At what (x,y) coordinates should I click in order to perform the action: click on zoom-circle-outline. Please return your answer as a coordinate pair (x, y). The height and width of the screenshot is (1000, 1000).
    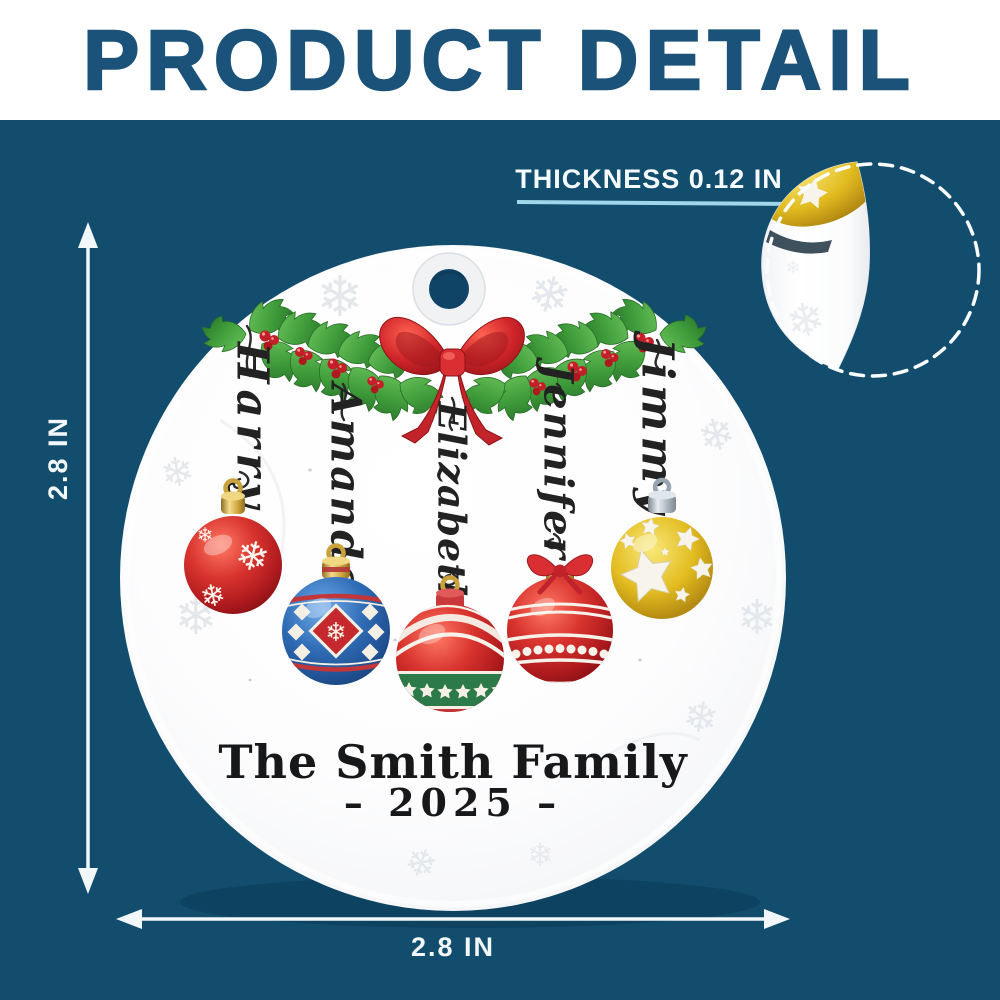
    Looking at the image, I should click on (873, 270).